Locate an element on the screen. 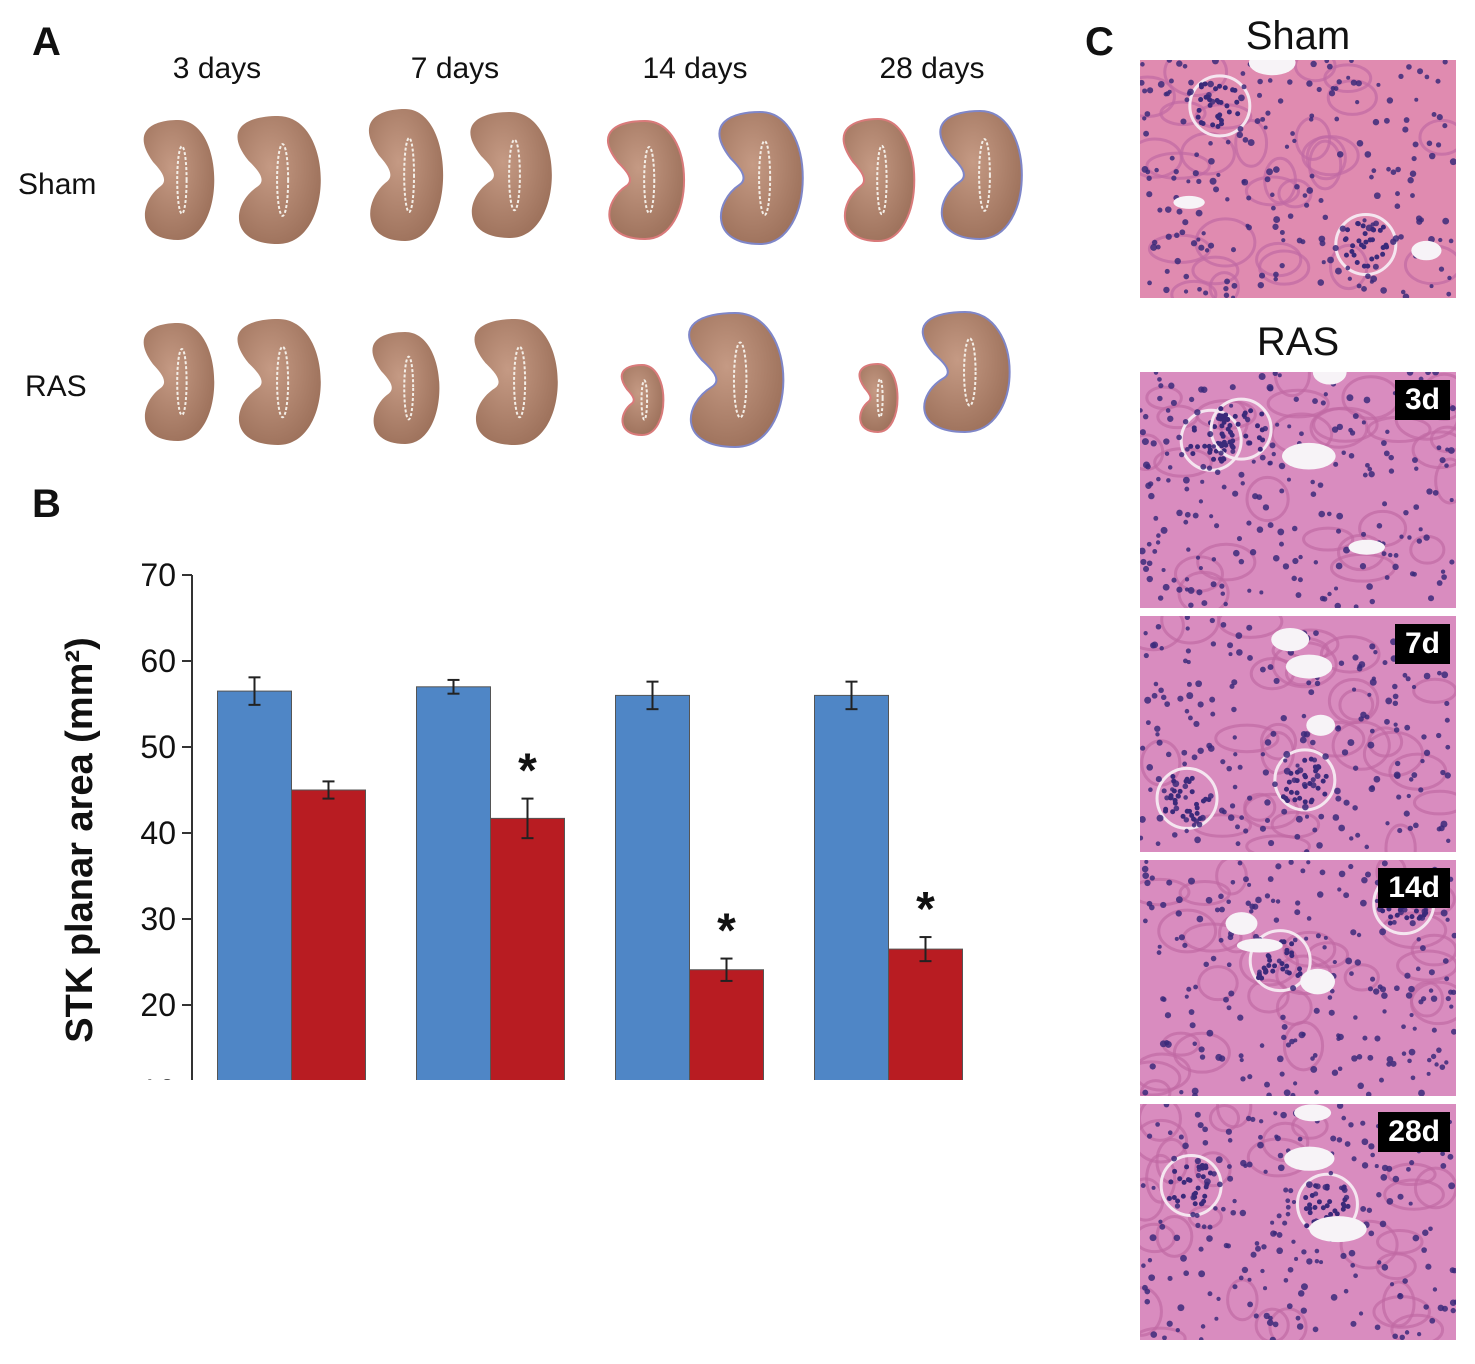 The image size is (1475, 1364). histology-ras-3d-image: 3d is located at coordinates (1298, 490).